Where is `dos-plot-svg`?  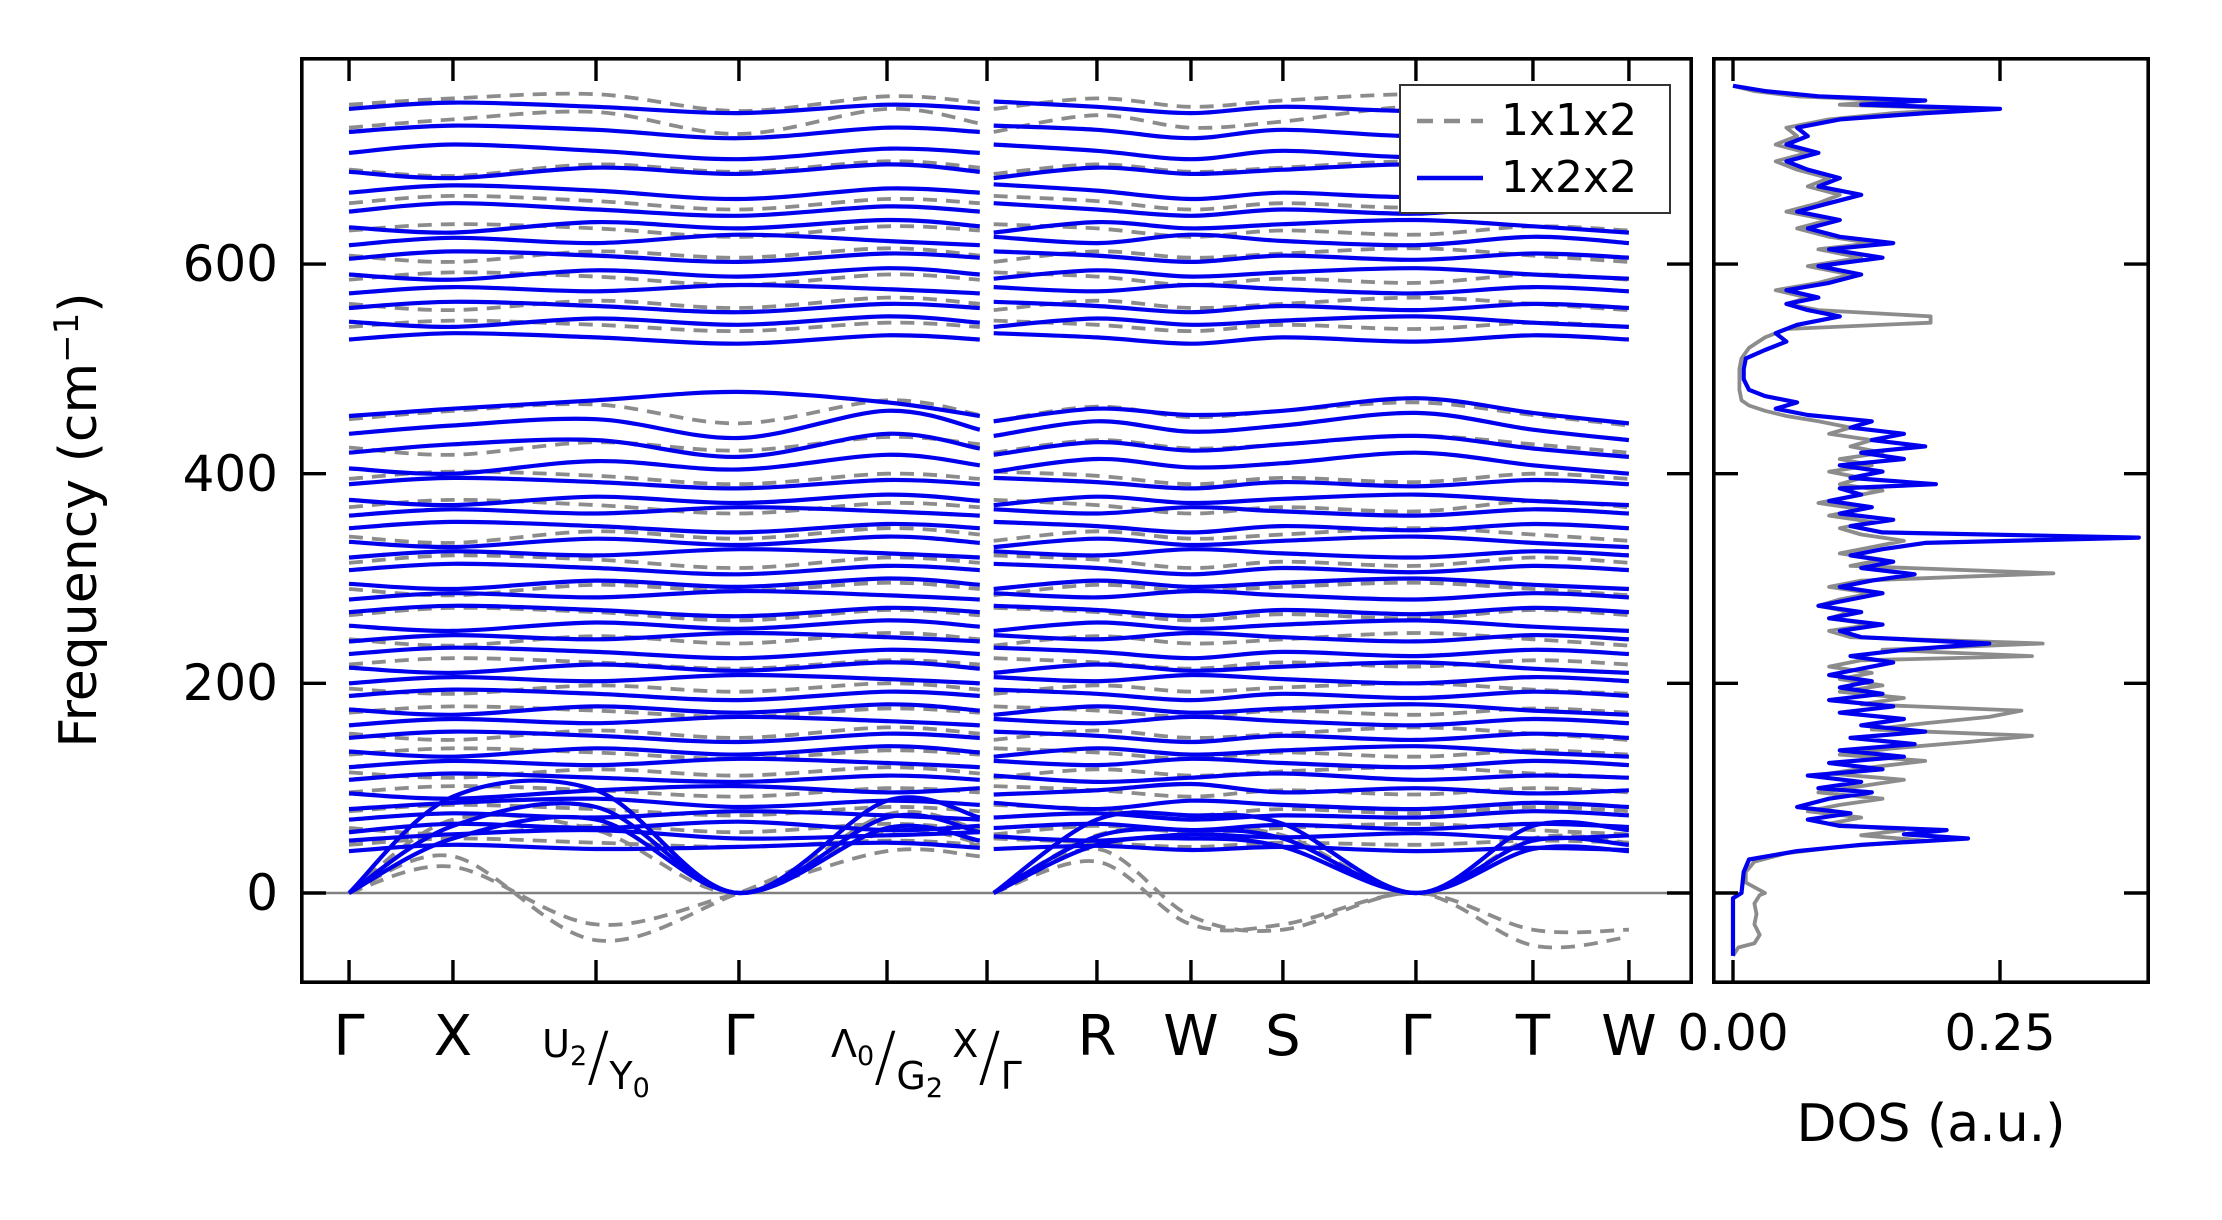 dos-plot-svg is located at coordinates (1931, 520).